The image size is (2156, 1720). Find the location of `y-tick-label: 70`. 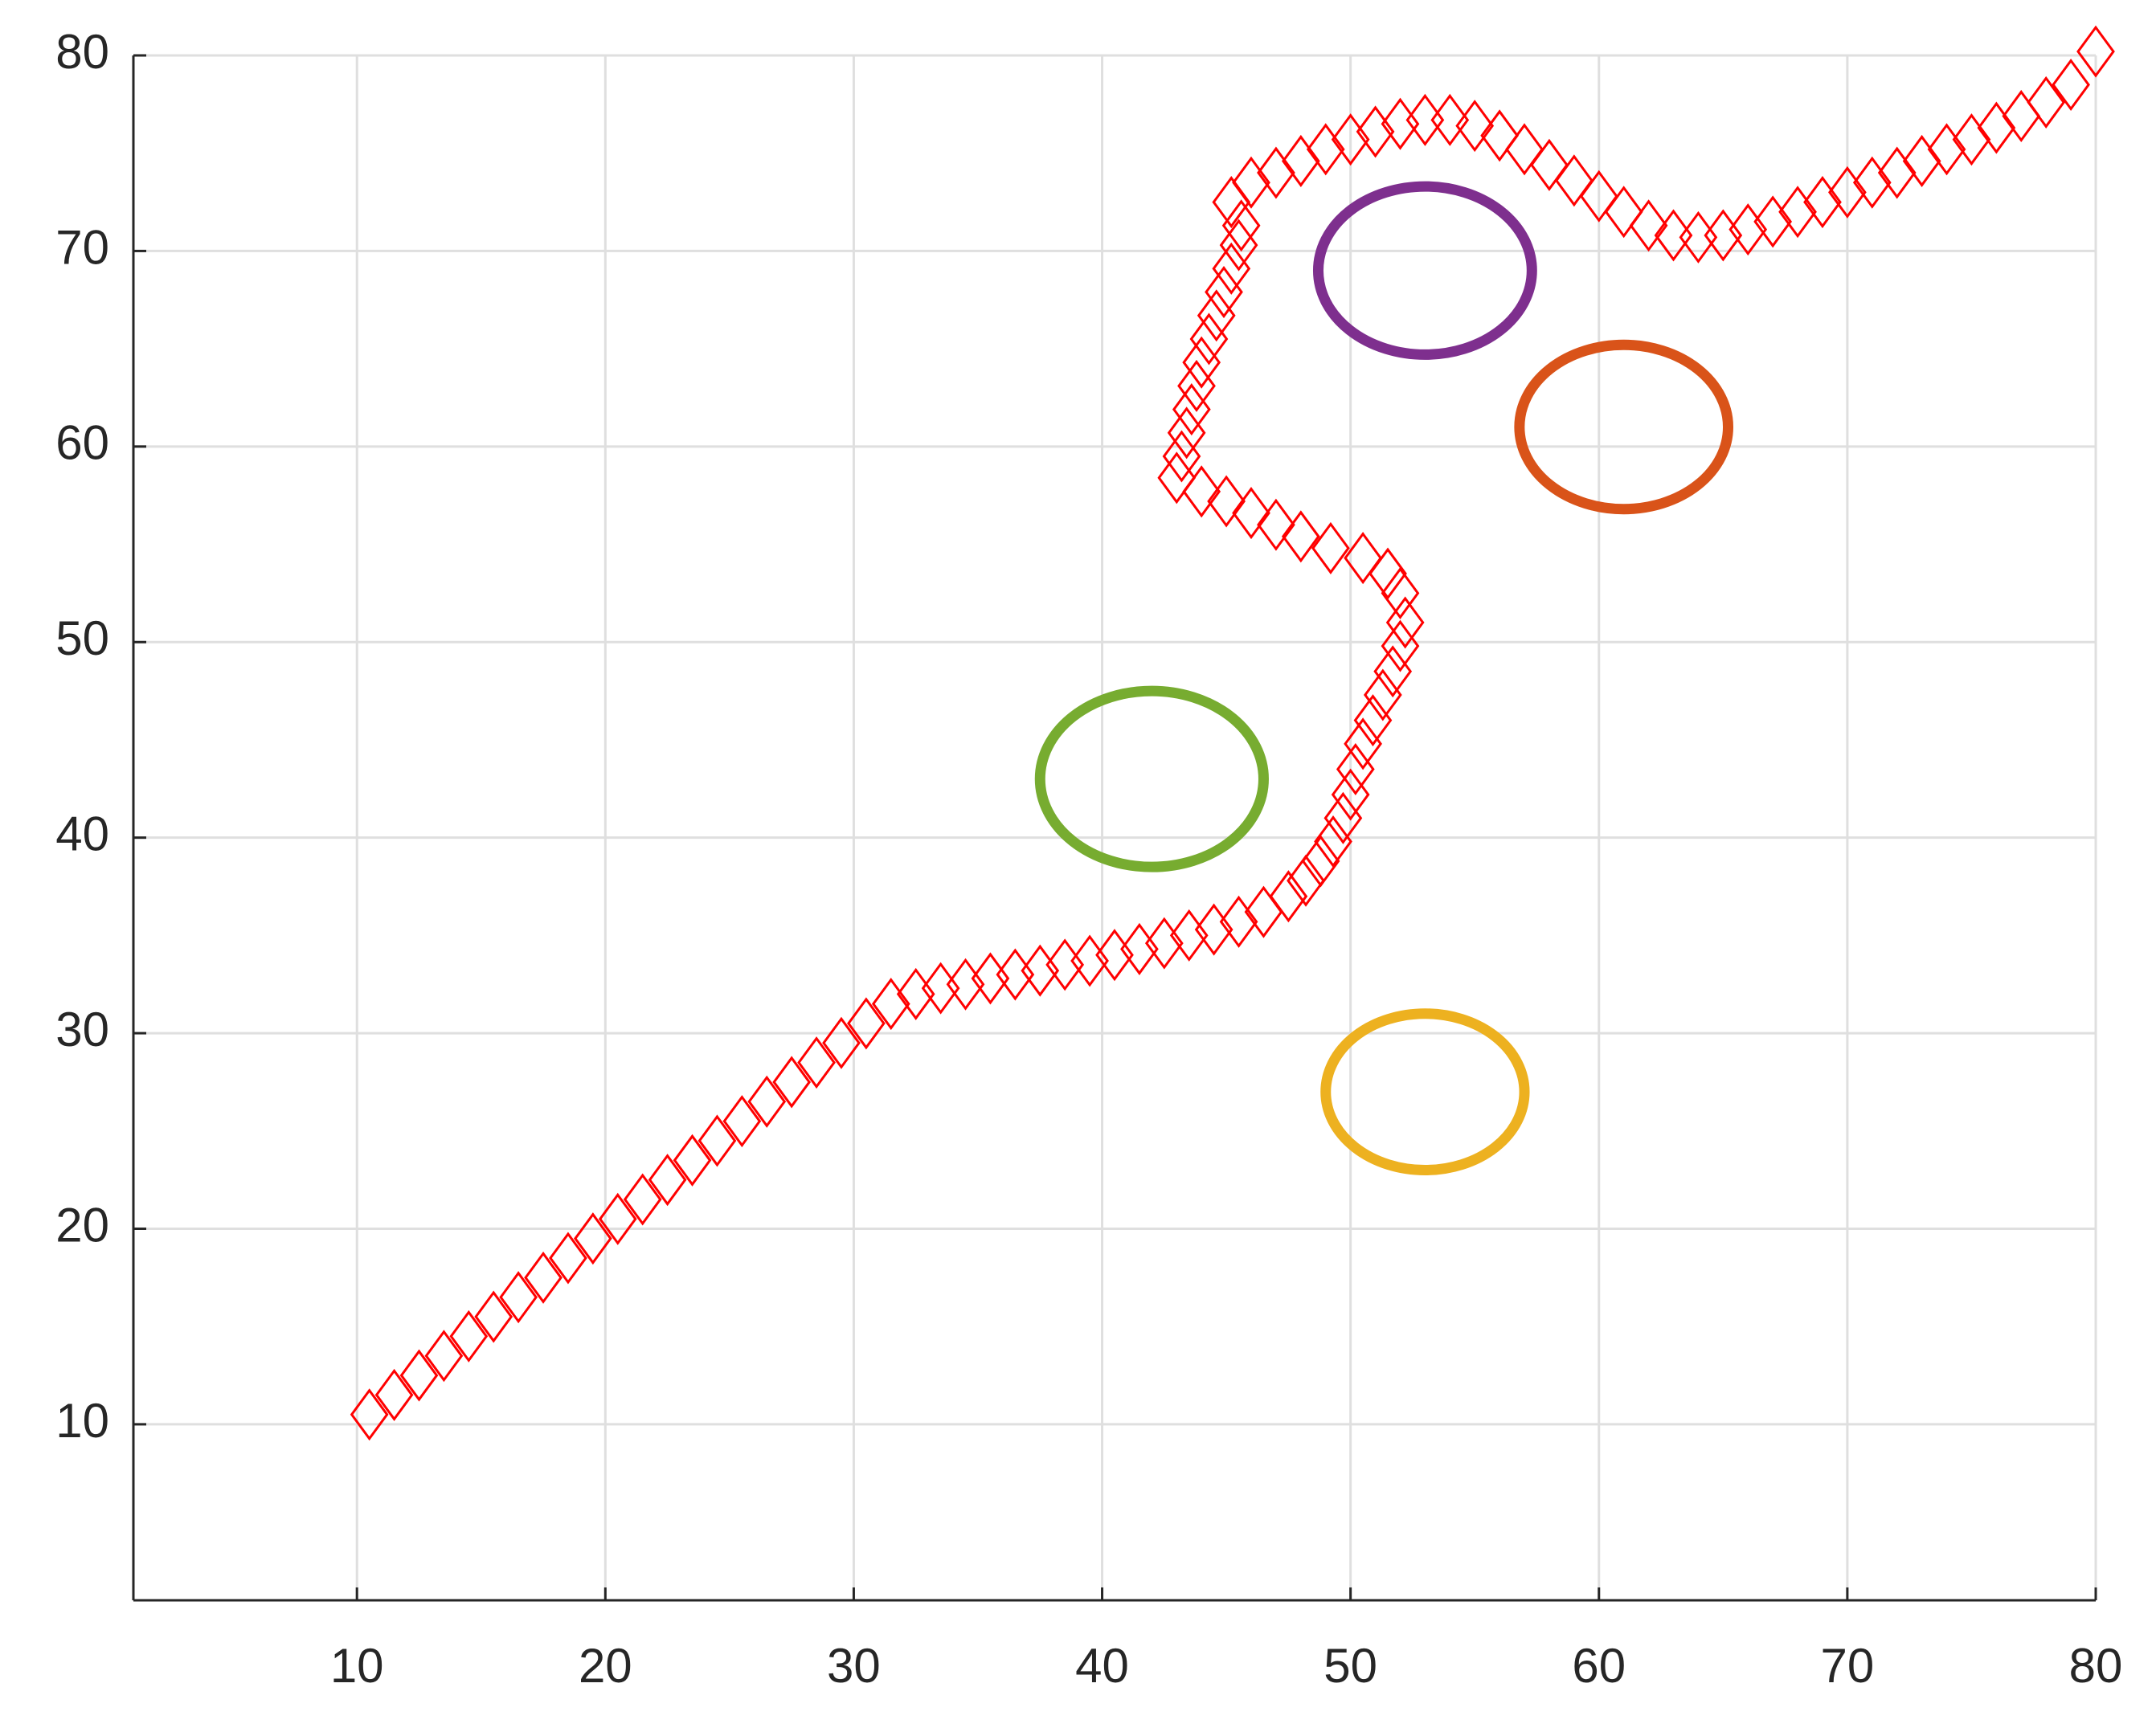

y-tick-label: 70 is located at coordinates (82, 247).